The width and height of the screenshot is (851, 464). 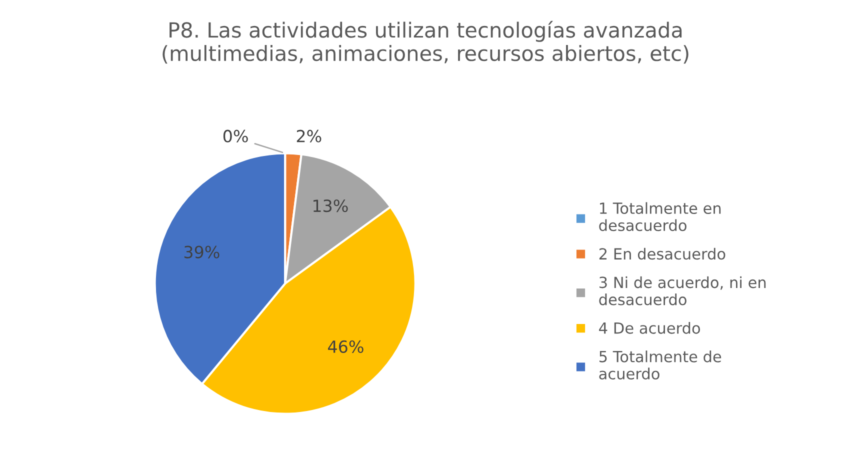 What do you see at coordinates (660, 365) in the screenshot?
I see `legend-label: 5 Totalmente de acuerdo` at bounding box center [660, 365].